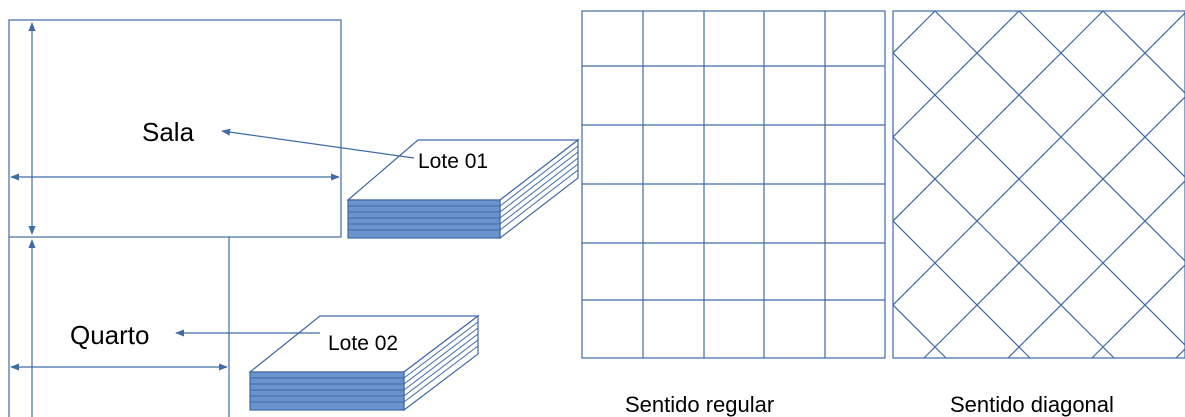  I want to click on lote-02-stack: Lote 02, so click(364, 363).